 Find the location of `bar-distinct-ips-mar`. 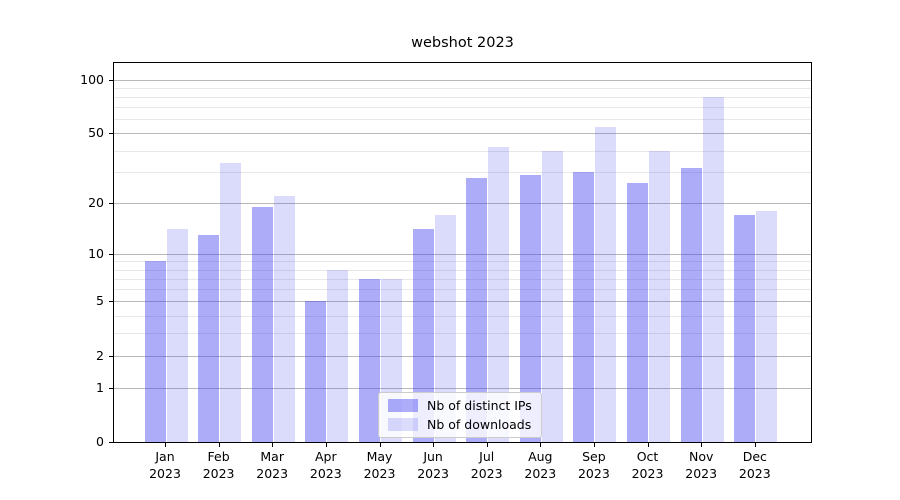

bar-distinct-ips-mar is located at coordinates (262, 324).